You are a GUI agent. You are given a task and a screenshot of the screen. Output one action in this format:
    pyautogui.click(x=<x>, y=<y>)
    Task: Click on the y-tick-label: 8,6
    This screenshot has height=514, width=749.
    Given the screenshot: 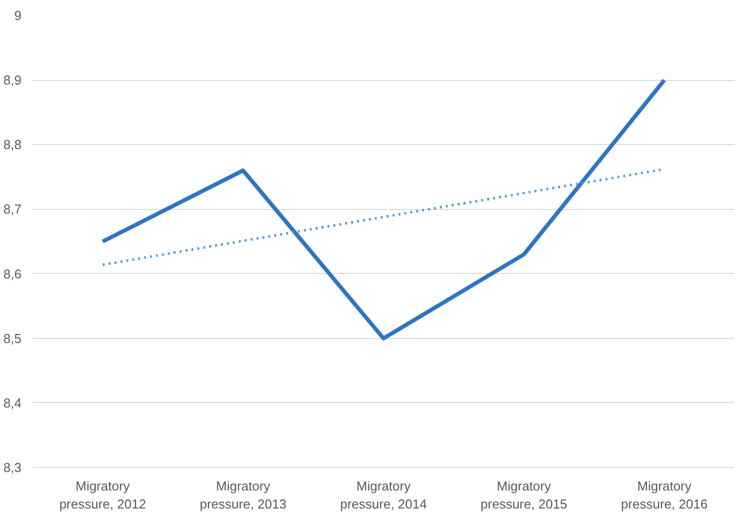 What is the action you would take?
    pyautogui.click(x=12, y=274)
    